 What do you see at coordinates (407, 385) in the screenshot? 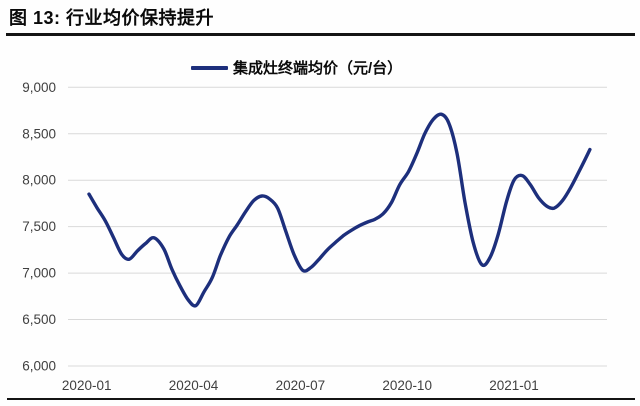
I see `x-axis-tick-label: 2020-10` at bounding box center [407, 385].